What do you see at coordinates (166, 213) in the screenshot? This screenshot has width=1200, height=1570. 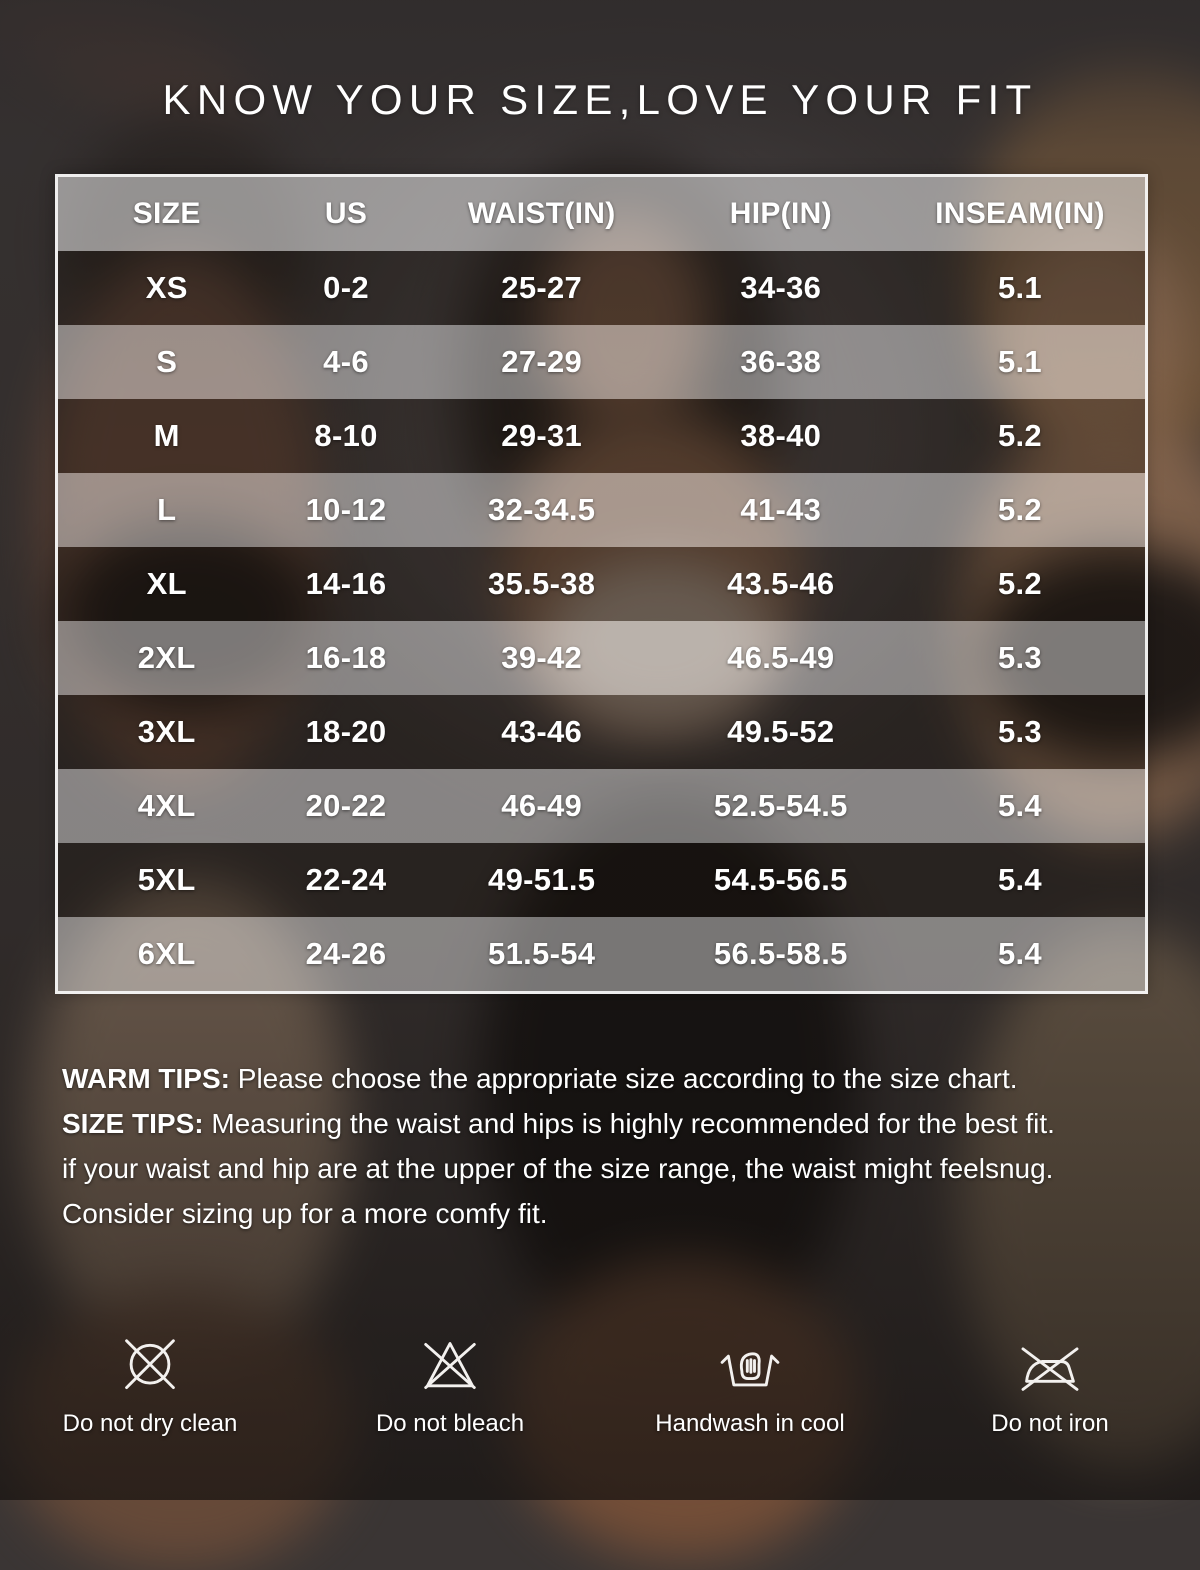 I see `header-size: SIZE` at bounding box center [166, 213].